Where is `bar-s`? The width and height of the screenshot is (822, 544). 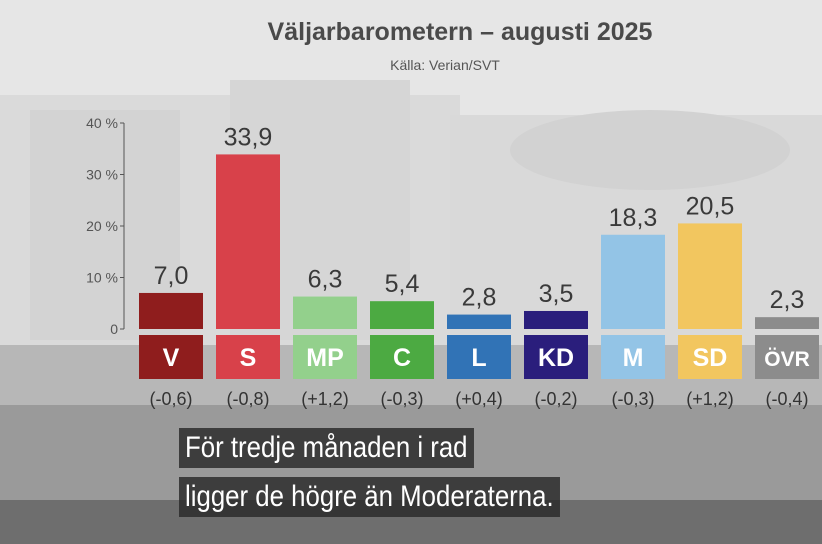 bar-s is located at coordinates (248, 241).